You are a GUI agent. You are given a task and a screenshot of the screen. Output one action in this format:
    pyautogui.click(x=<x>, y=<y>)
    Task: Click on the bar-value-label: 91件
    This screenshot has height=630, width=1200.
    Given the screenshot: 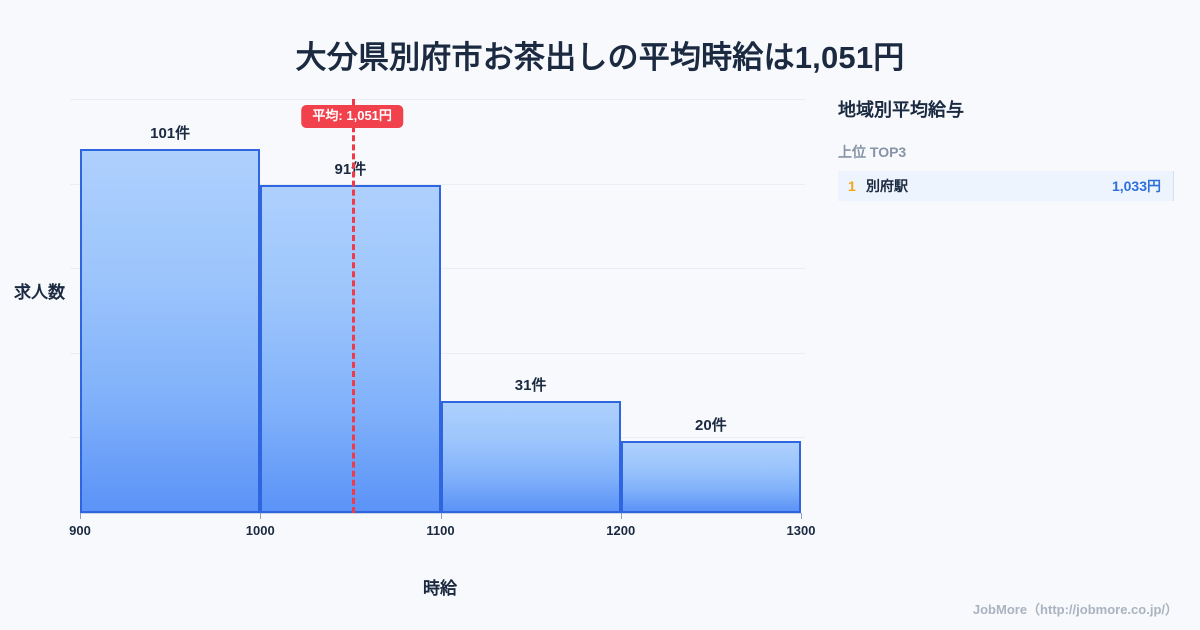 What is the action you would take?
    pyautogui.click(x=350, y=170)
    